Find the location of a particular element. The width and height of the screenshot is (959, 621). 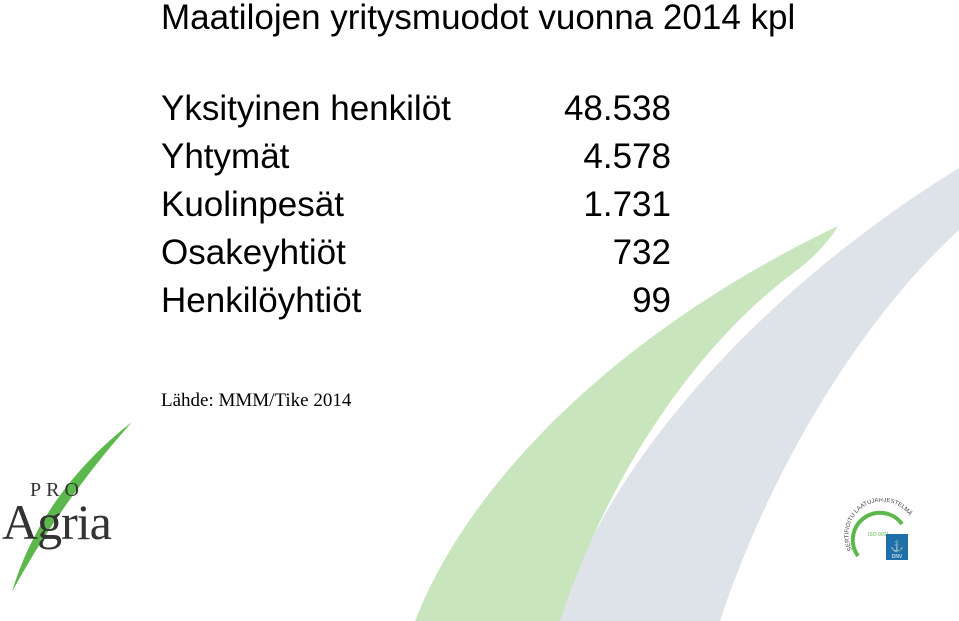

stats-row: Osakeyhtiöt 732 is located at coordinates (416, 255).